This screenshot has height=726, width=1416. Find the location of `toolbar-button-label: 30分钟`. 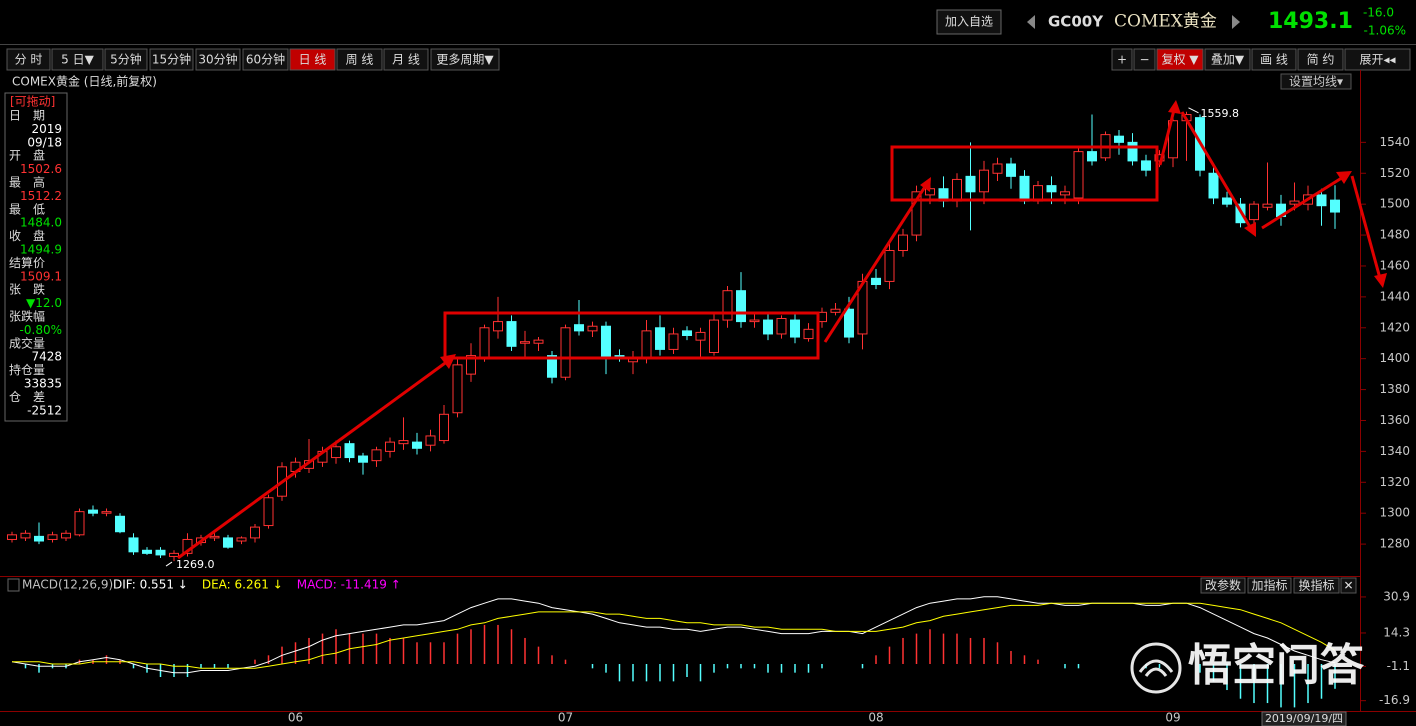

toolbar-button-label: 30分钟 is located at coordinates (217, 59).